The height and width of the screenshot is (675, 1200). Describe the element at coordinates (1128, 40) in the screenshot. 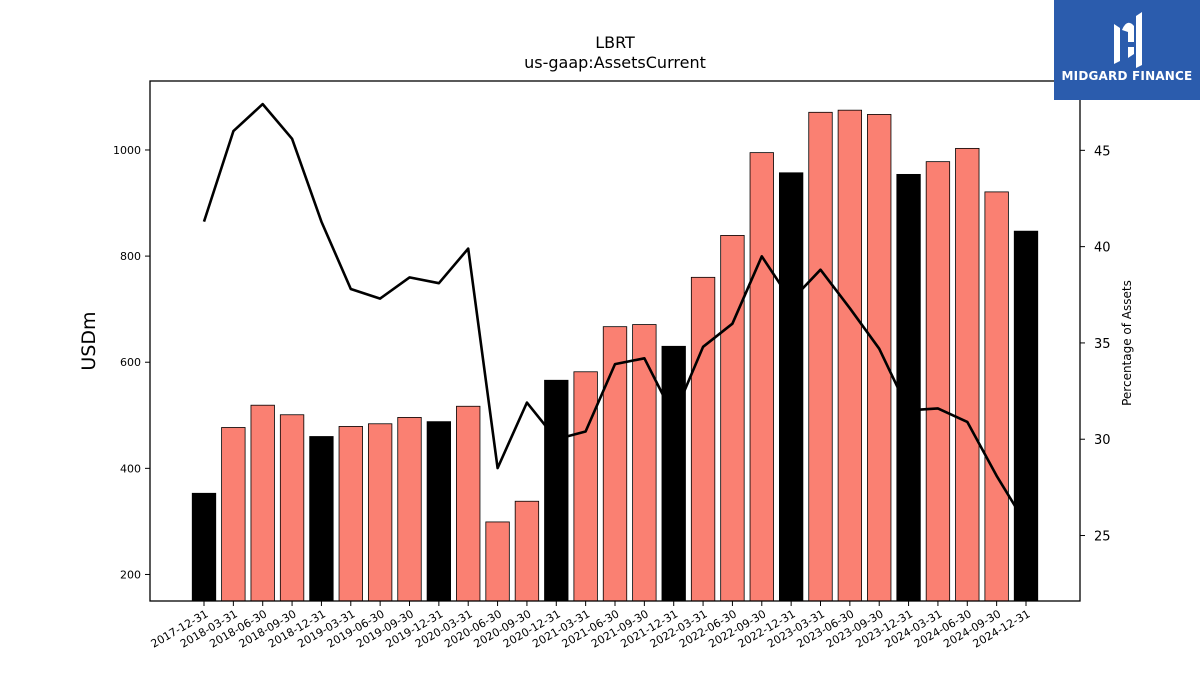

I see `logo-mark-icon` at that location.